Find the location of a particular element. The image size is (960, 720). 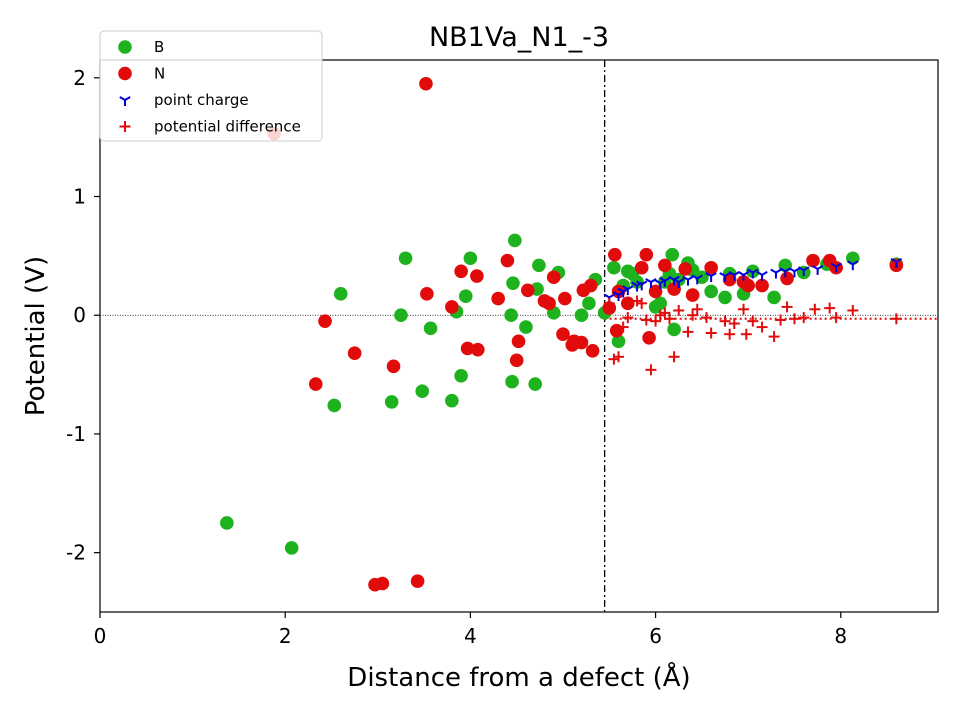

y-axis-label: Potential (V) is located at coordinates (36, 336).